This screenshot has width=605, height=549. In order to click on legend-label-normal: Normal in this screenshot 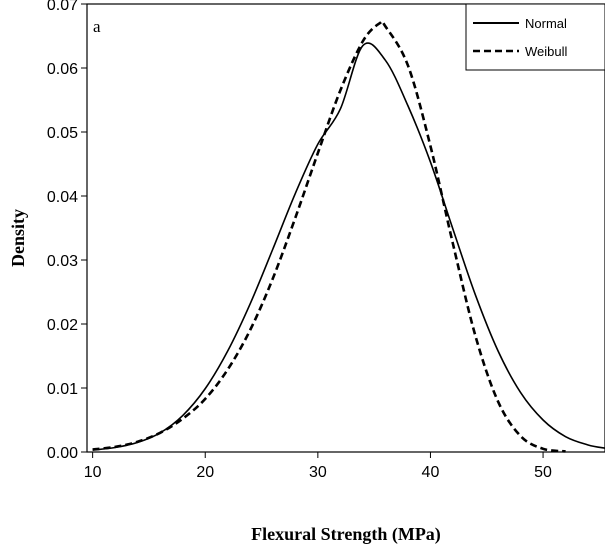, I will do `click(546, 23)`.